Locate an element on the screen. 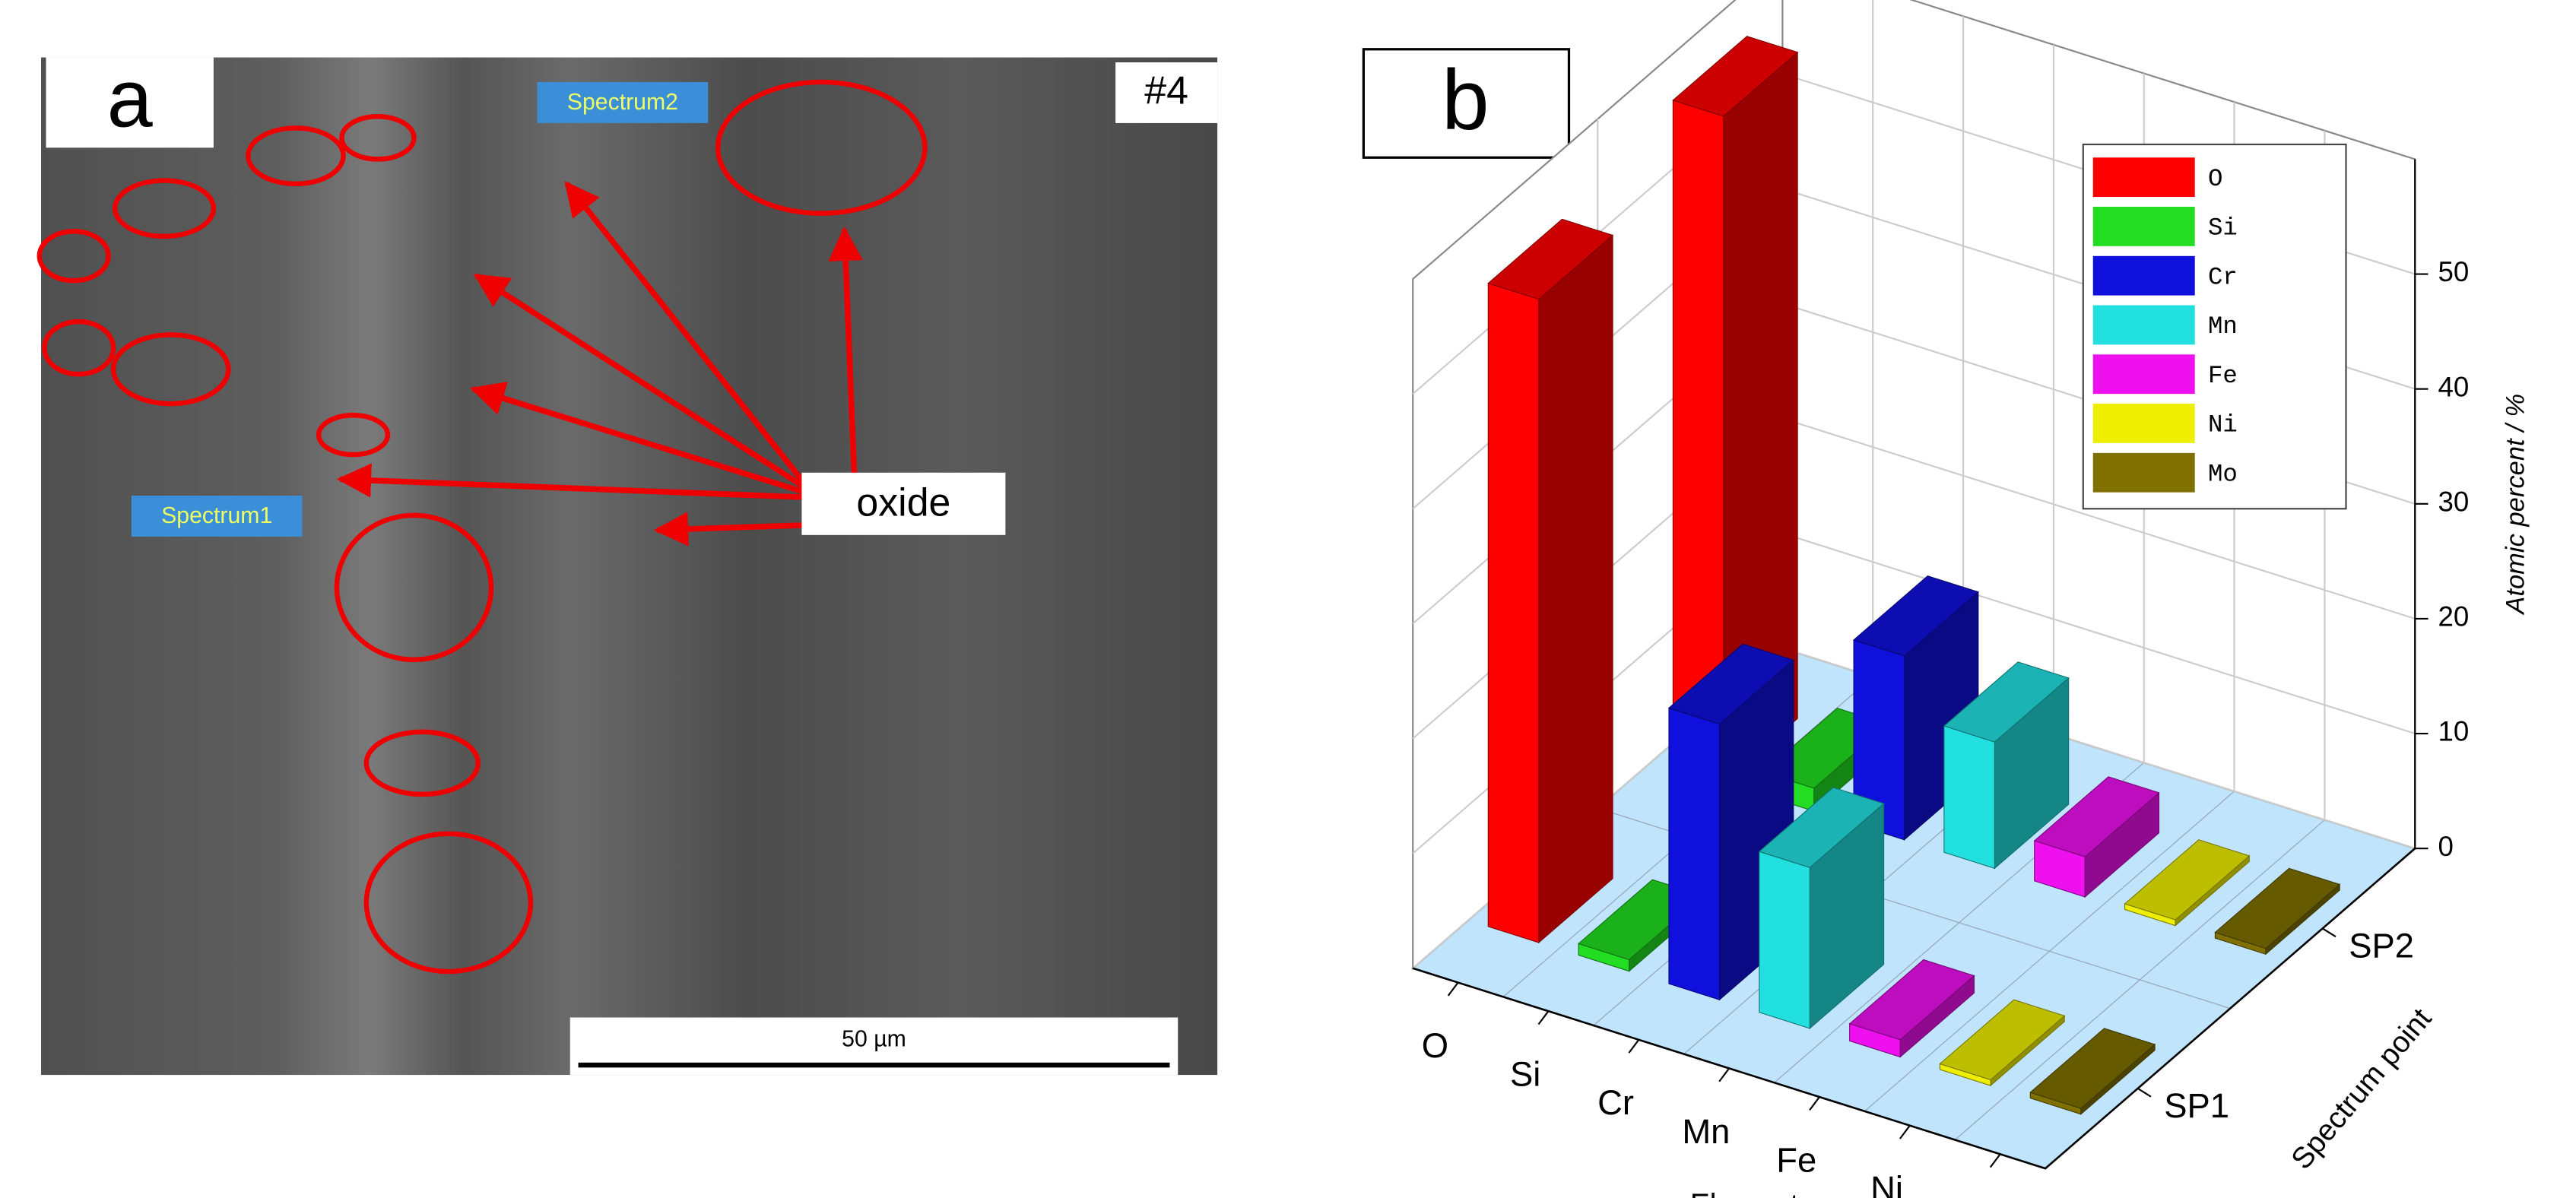 Image resolution: width=2576 pixels, height=1198 pixels. z-tick-label: 40 is located at coordinates (2454, 387).